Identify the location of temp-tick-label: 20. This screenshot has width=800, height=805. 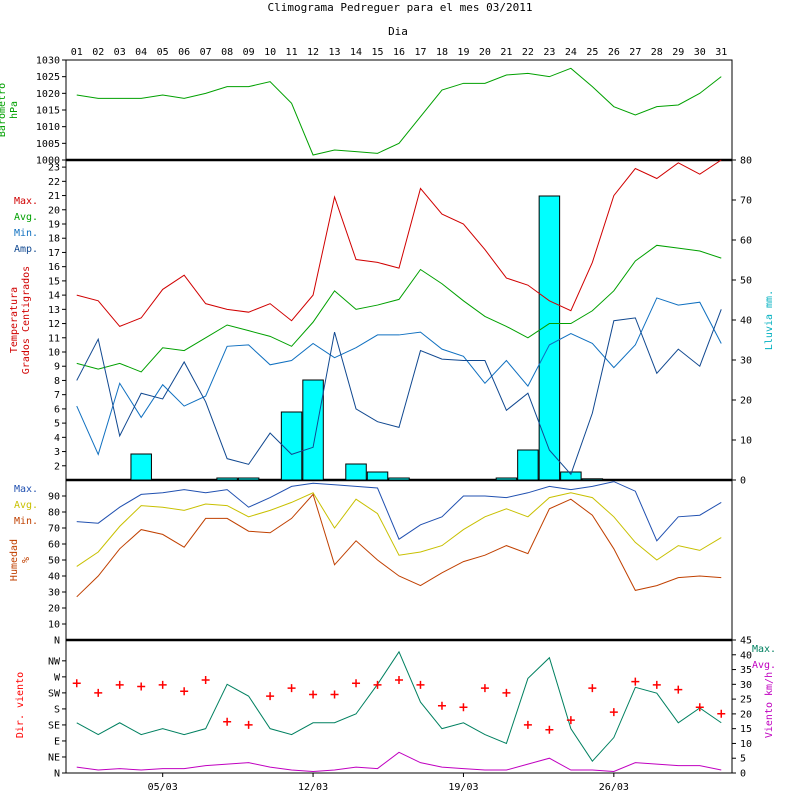
(54, 210).